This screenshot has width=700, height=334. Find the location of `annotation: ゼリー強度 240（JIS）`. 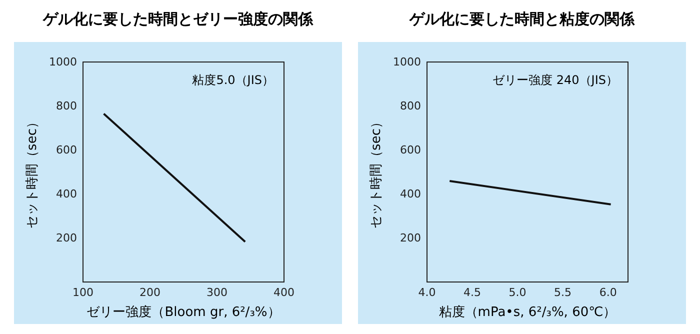

annotation: ゼリー強度 240（JIS） is located at coordinates (555, 80).